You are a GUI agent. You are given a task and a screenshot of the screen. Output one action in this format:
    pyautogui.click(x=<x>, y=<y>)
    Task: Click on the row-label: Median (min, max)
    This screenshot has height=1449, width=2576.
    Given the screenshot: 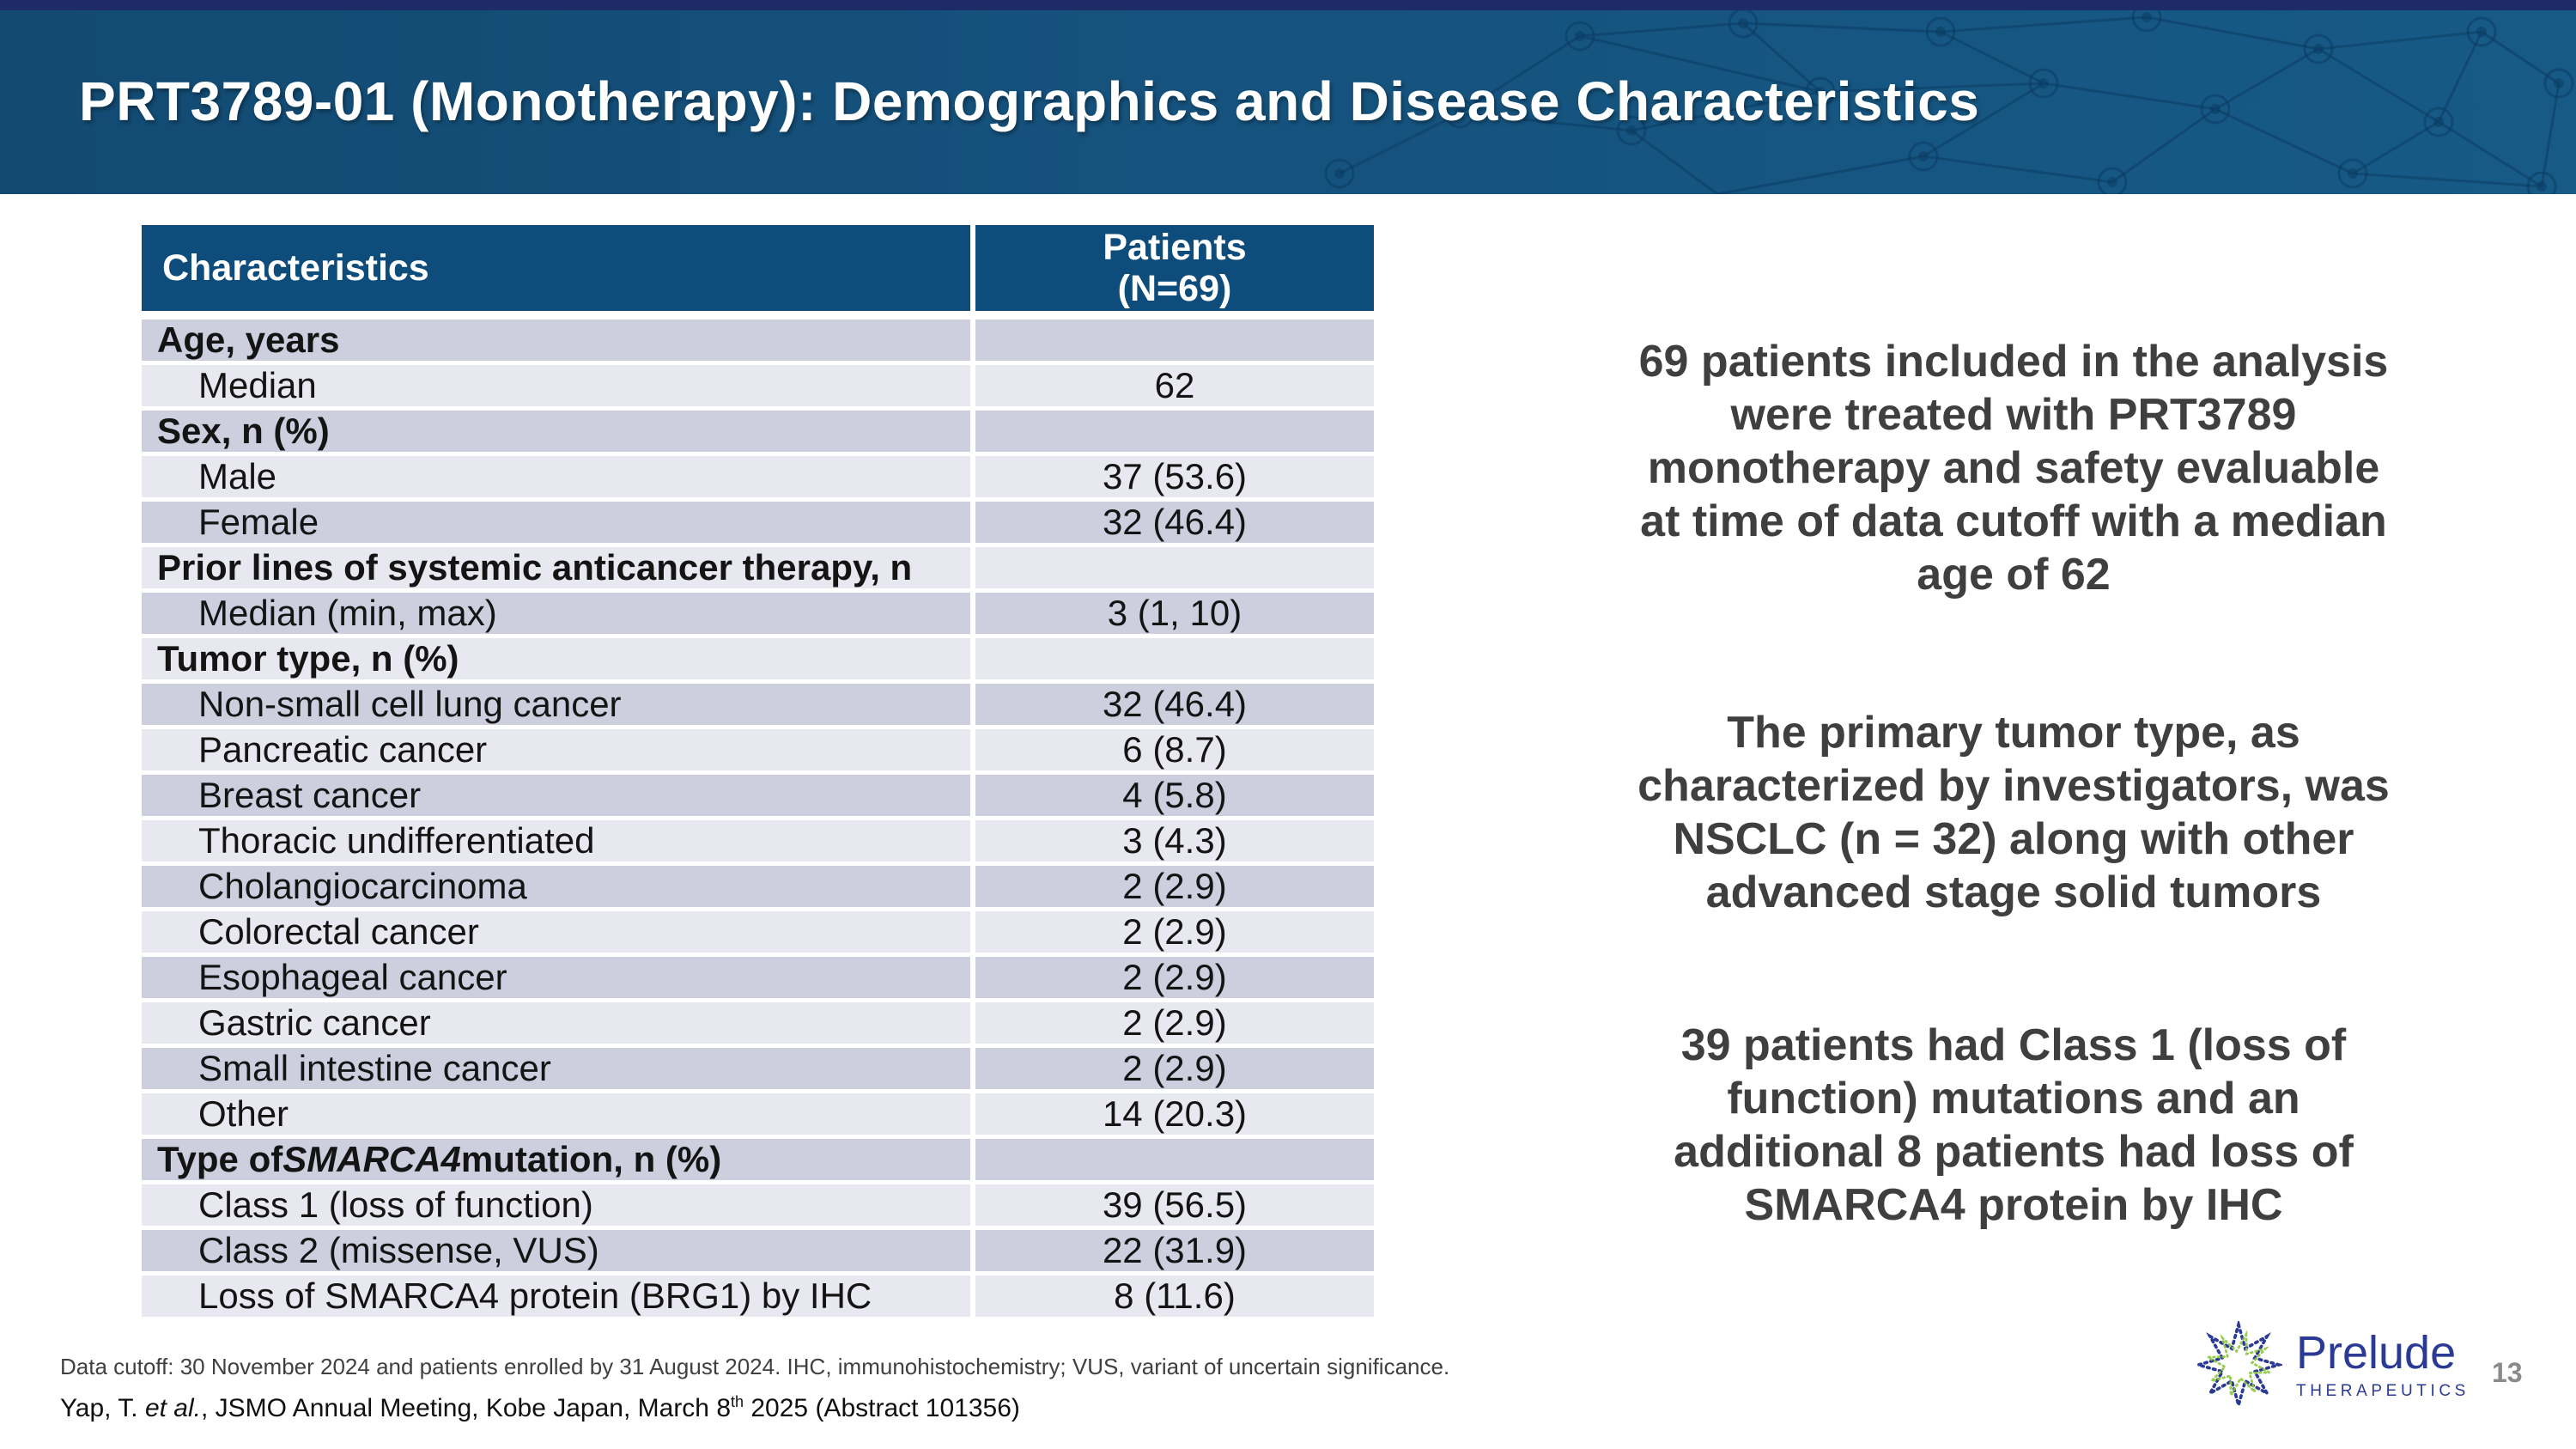 What is the action you would take?
    pyautogui.click(x=556, y=613)
    